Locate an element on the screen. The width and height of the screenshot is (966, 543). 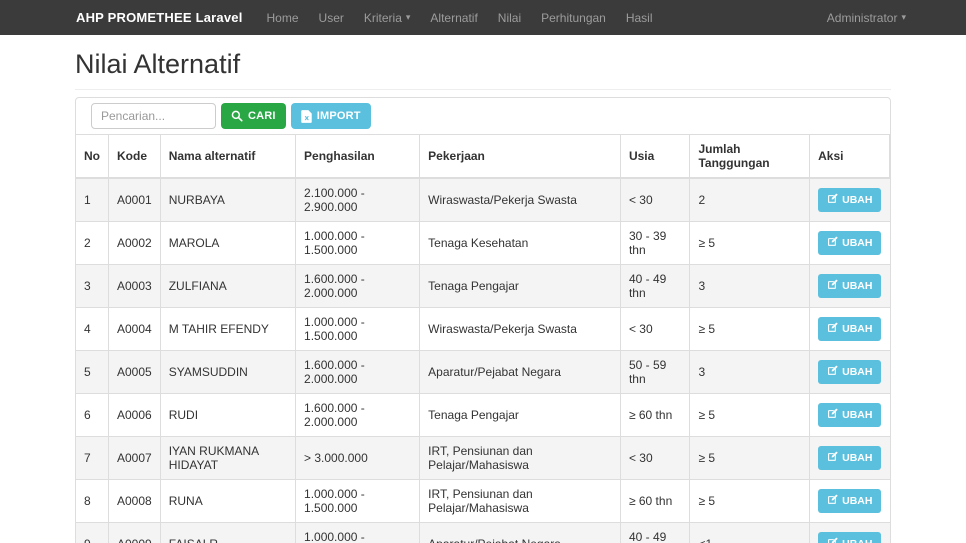
cell-kode: A0006 is located at coordinates (134, 415).